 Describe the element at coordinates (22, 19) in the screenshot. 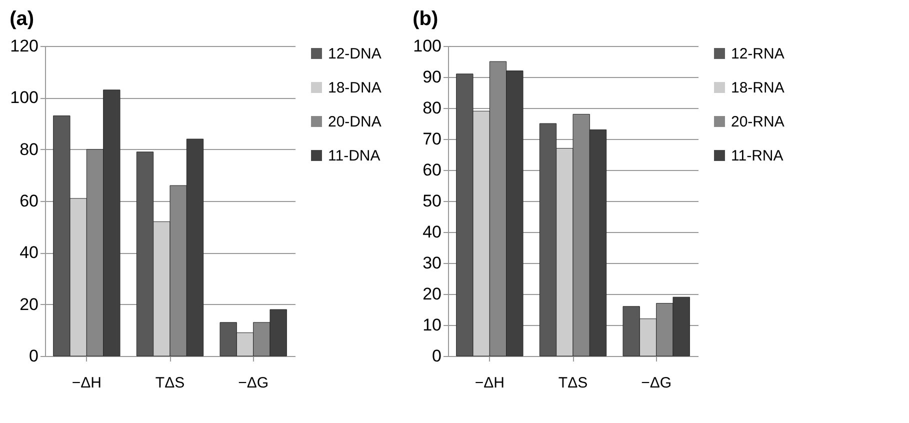

I see `chart-title: (a)` at that location.